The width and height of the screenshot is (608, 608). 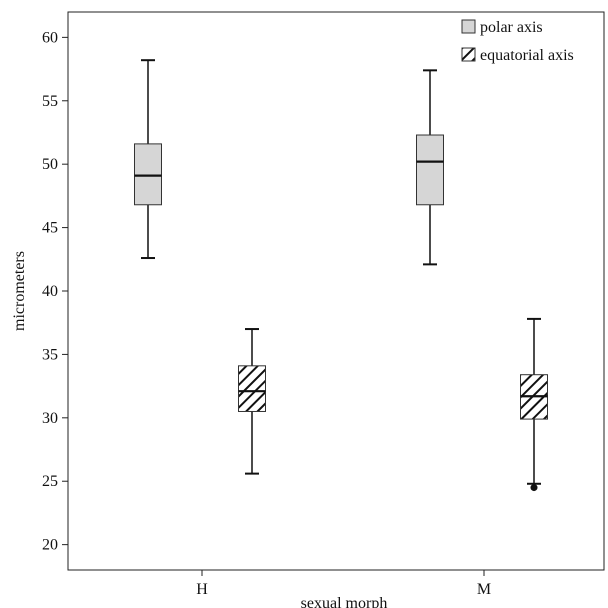 What do you see at coordinates (484, 589) in the screenshot?
I see `x-tick-label: M` at bounding box center [484, 589].